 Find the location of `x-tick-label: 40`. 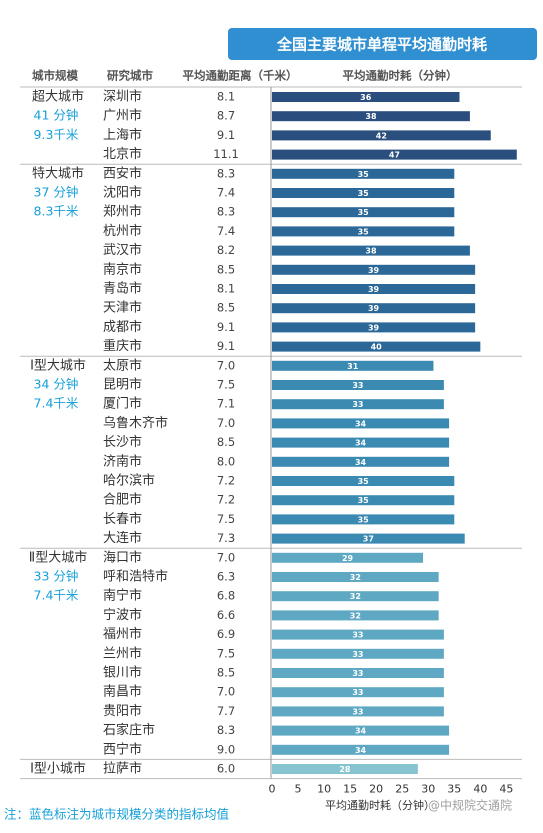

x-tick-label: 40 is located at coordinates (480, 789).